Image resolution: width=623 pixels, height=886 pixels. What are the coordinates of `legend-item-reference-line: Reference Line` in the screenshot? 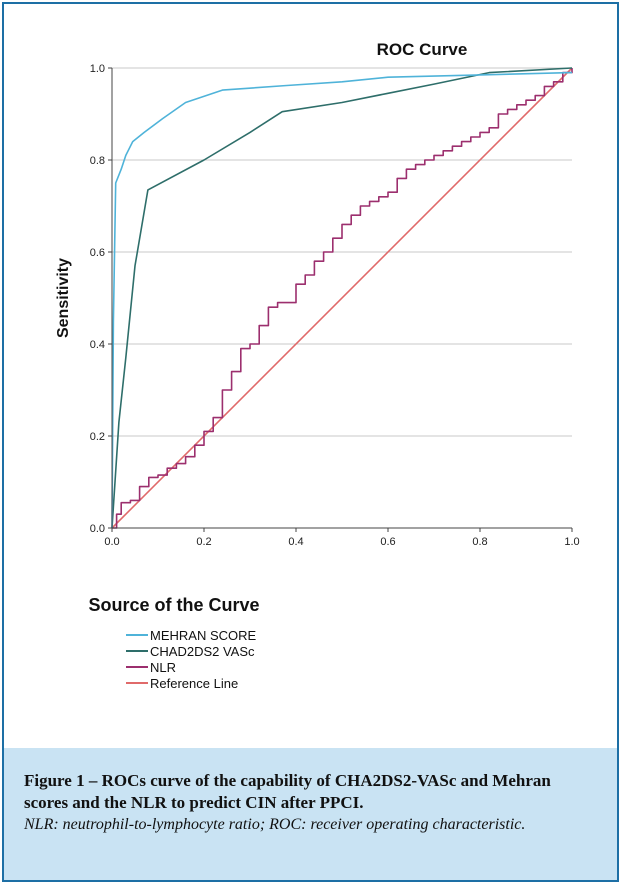 It's located at (235, 683).